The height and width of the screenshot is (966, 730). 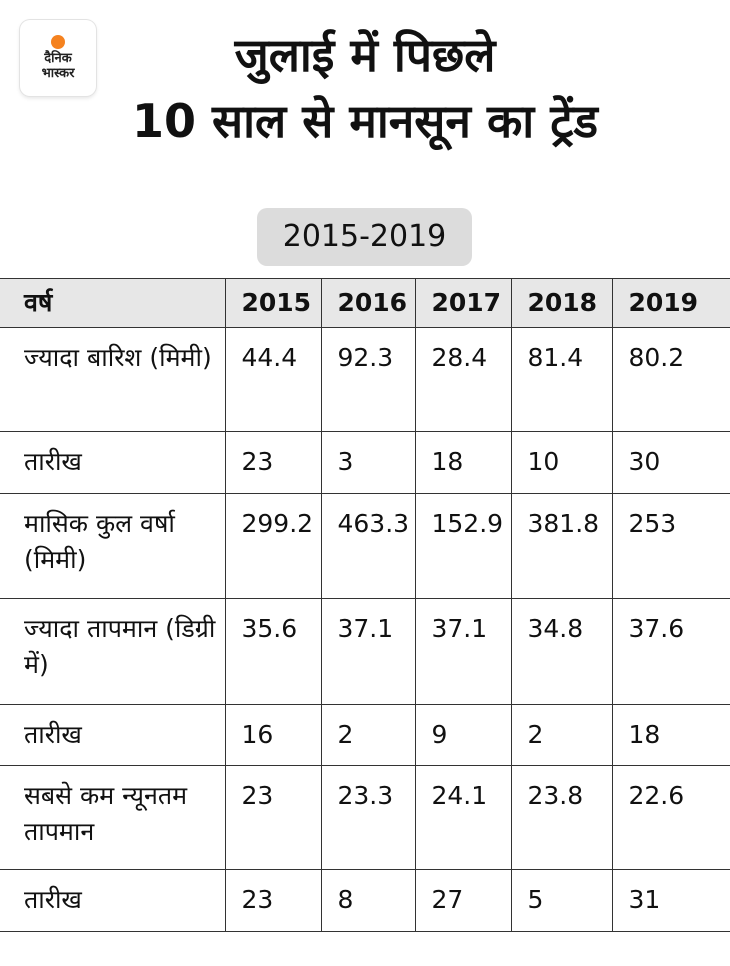 What do you see at coordinates (463, 735) in the screenshot?
I see `table-cell: 9` at bounding box center [463, 735].